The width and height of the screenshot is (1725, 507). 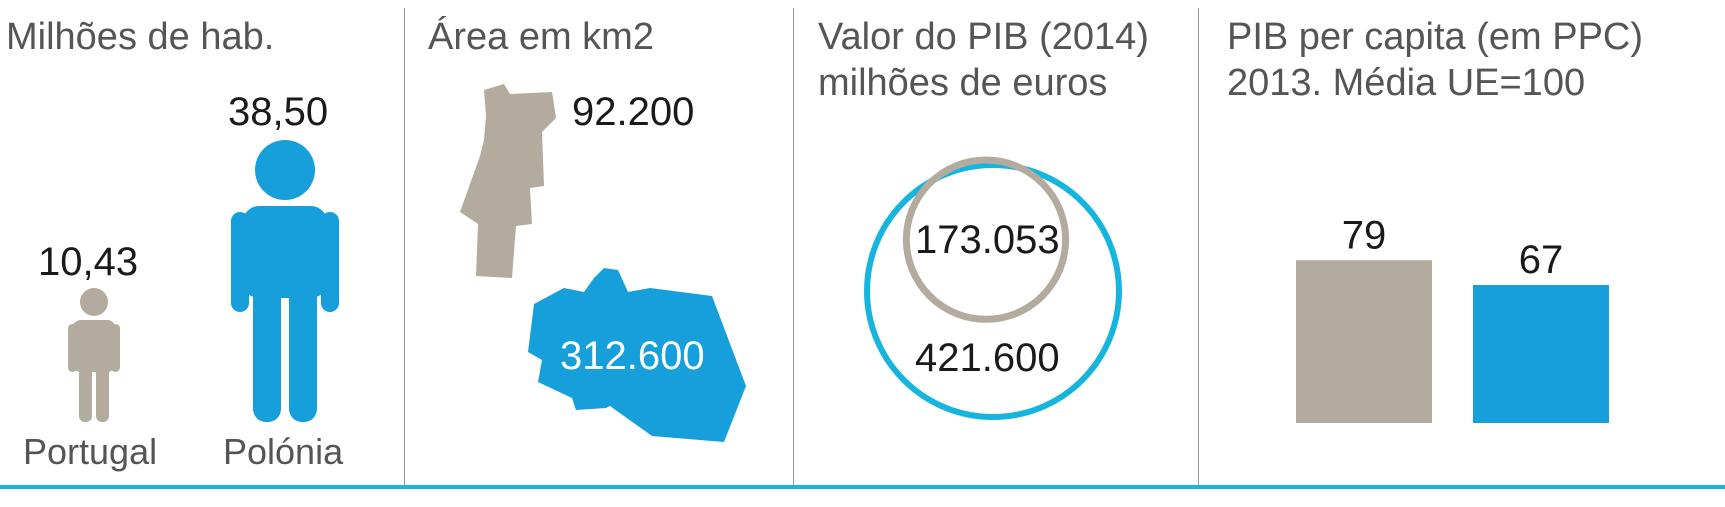 I want to click on portugal-area-value: 92.200, so click(x=633, y=112).